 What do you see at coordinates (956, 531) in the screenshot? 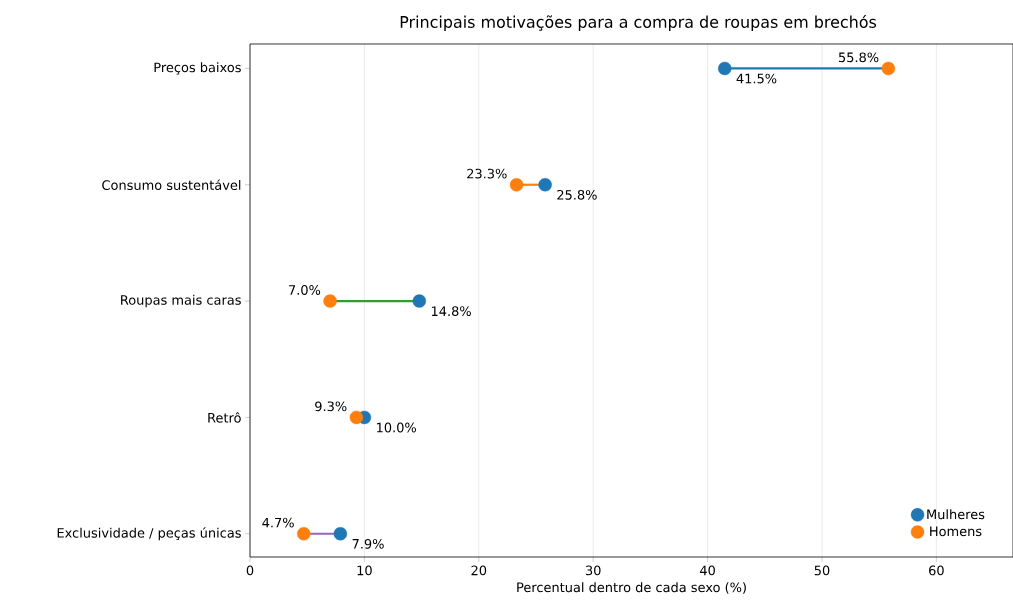
I see `legend-label: Homens` at bounding box center [956, 531].